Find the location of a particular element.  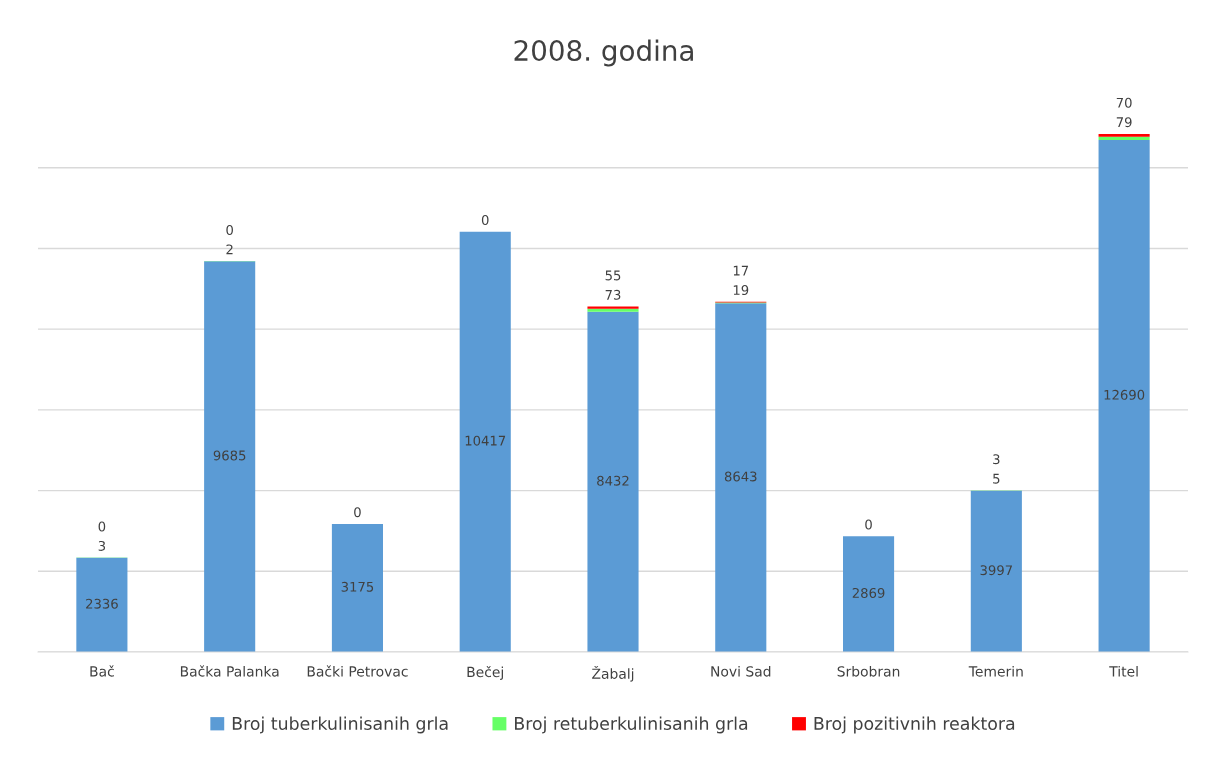

data-label: 12690 is located at coordinates (1124, 394).